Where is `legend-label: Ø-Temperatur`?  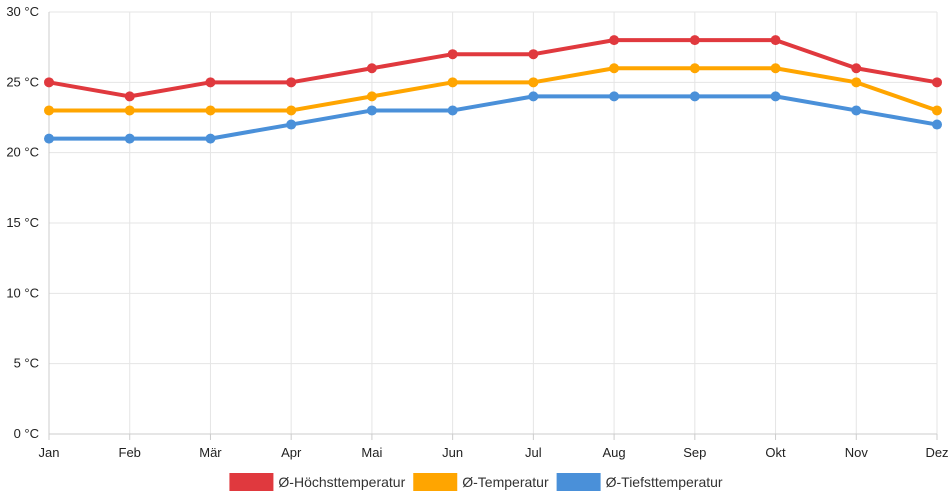
legend-label: Ø-Temperatur is located at coordinates (505, 482).